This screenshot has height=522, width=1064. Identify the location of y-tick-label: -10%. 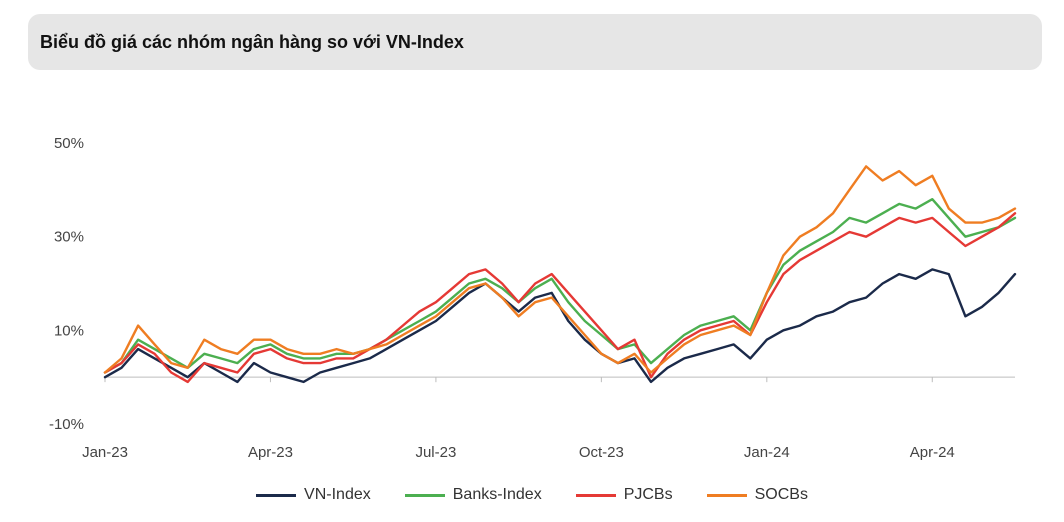
(66, 424).